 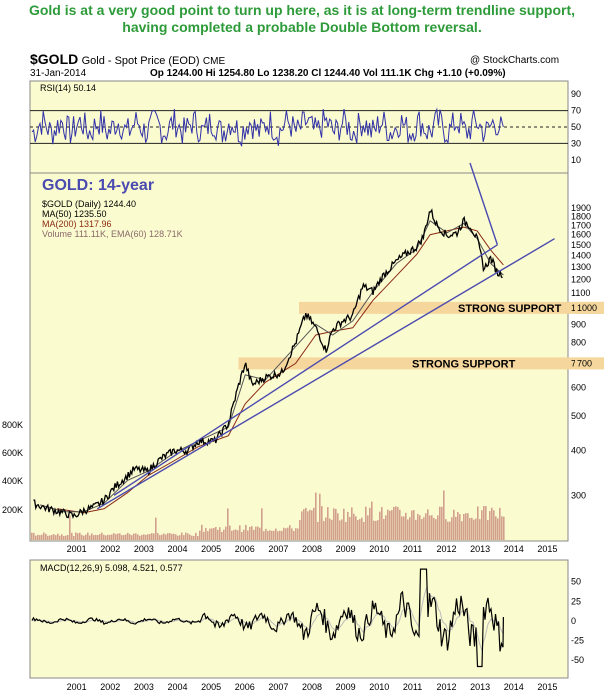 I want to click on x-tick-2004: 2004, so click(x=178, y=687).